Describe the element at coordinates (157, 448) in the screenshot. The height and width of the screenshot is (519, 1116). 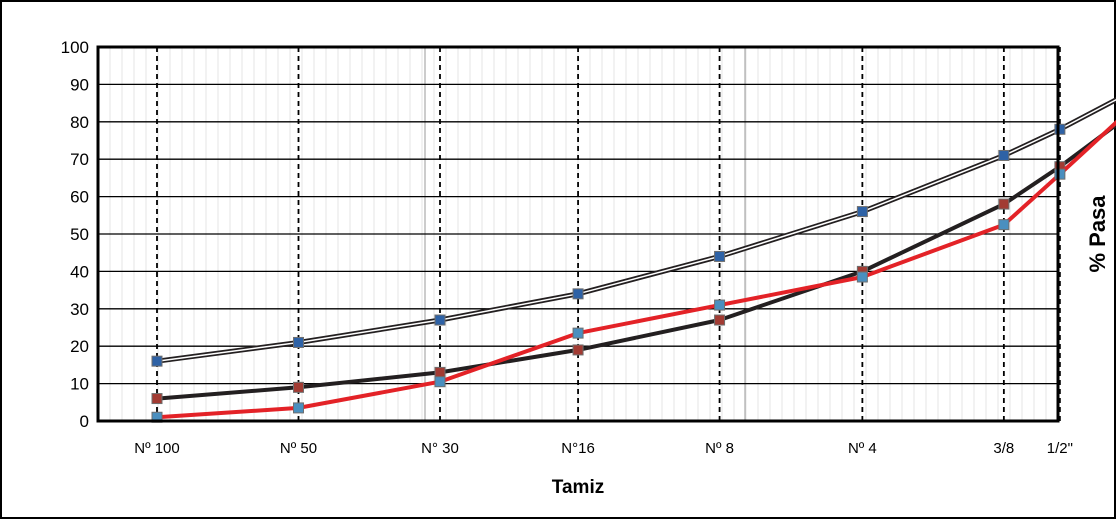
I see `x-tick-label: Nº 100` at that location.